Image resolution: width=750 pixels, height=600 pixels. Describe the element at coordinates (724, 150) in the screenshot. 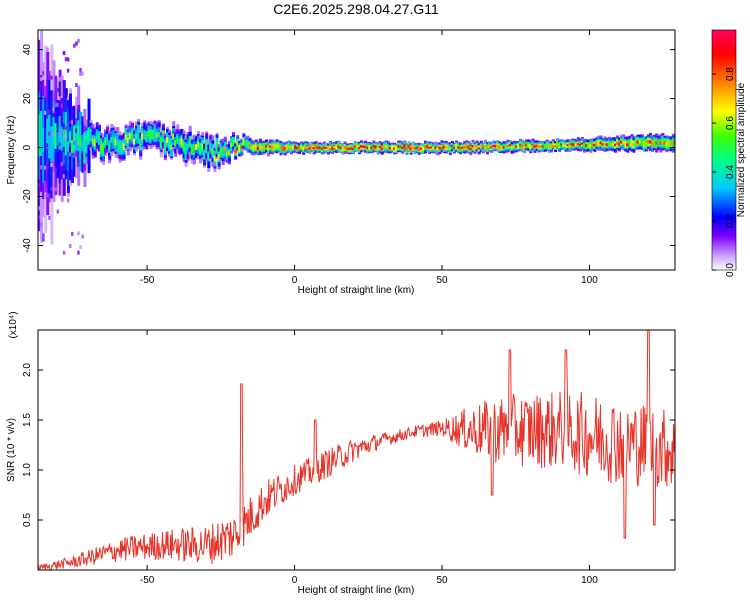

I see `colorbar-gradient` at that location.